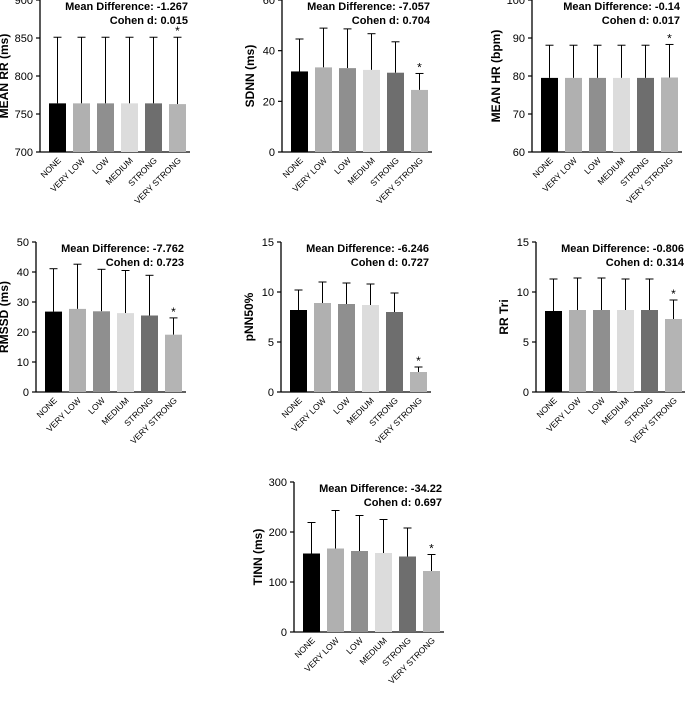  Describe the element at coordinates (145, 263) in the screenshot. I see `cohen-d-annotation: Cohen d: 0.723` at that location.